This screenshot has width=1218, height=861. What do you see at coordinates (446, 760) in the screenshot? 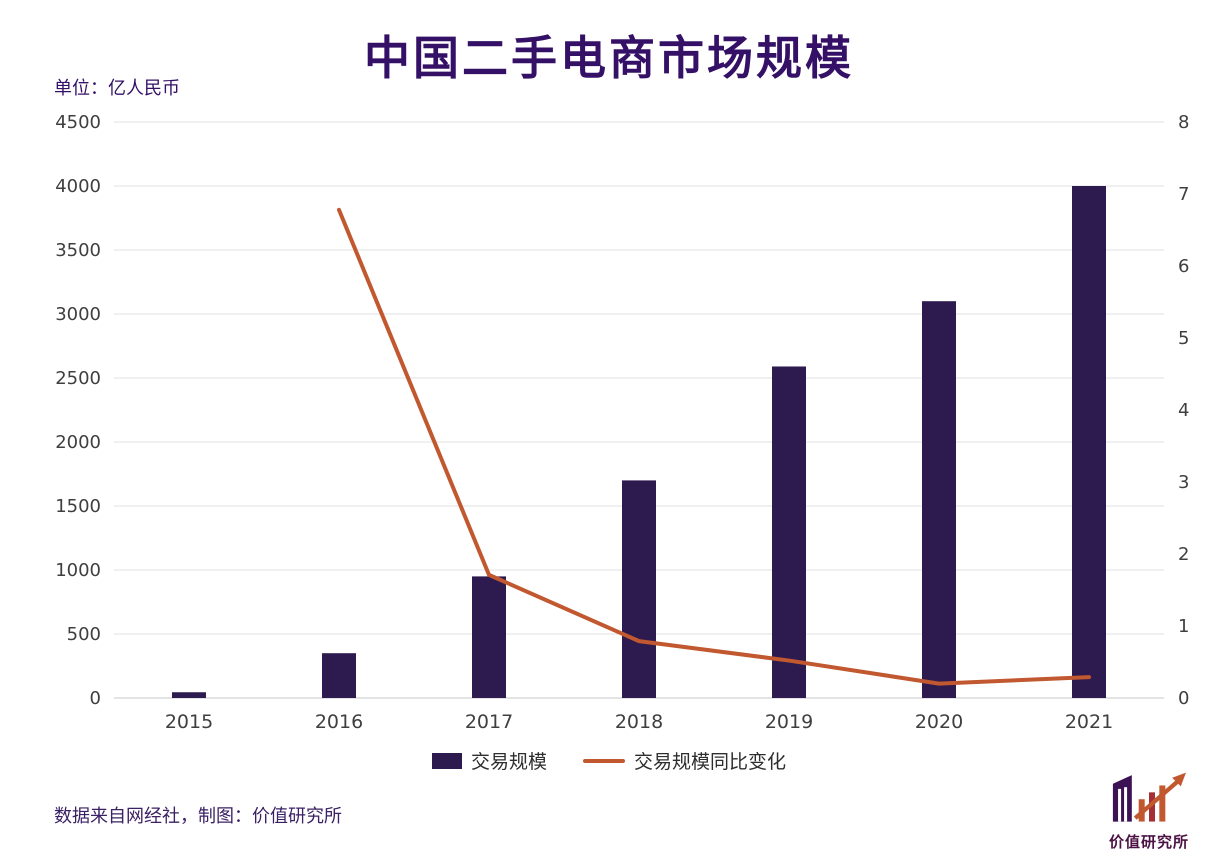
I see `legend-bar-swatch` at bounding box center [446, 760].